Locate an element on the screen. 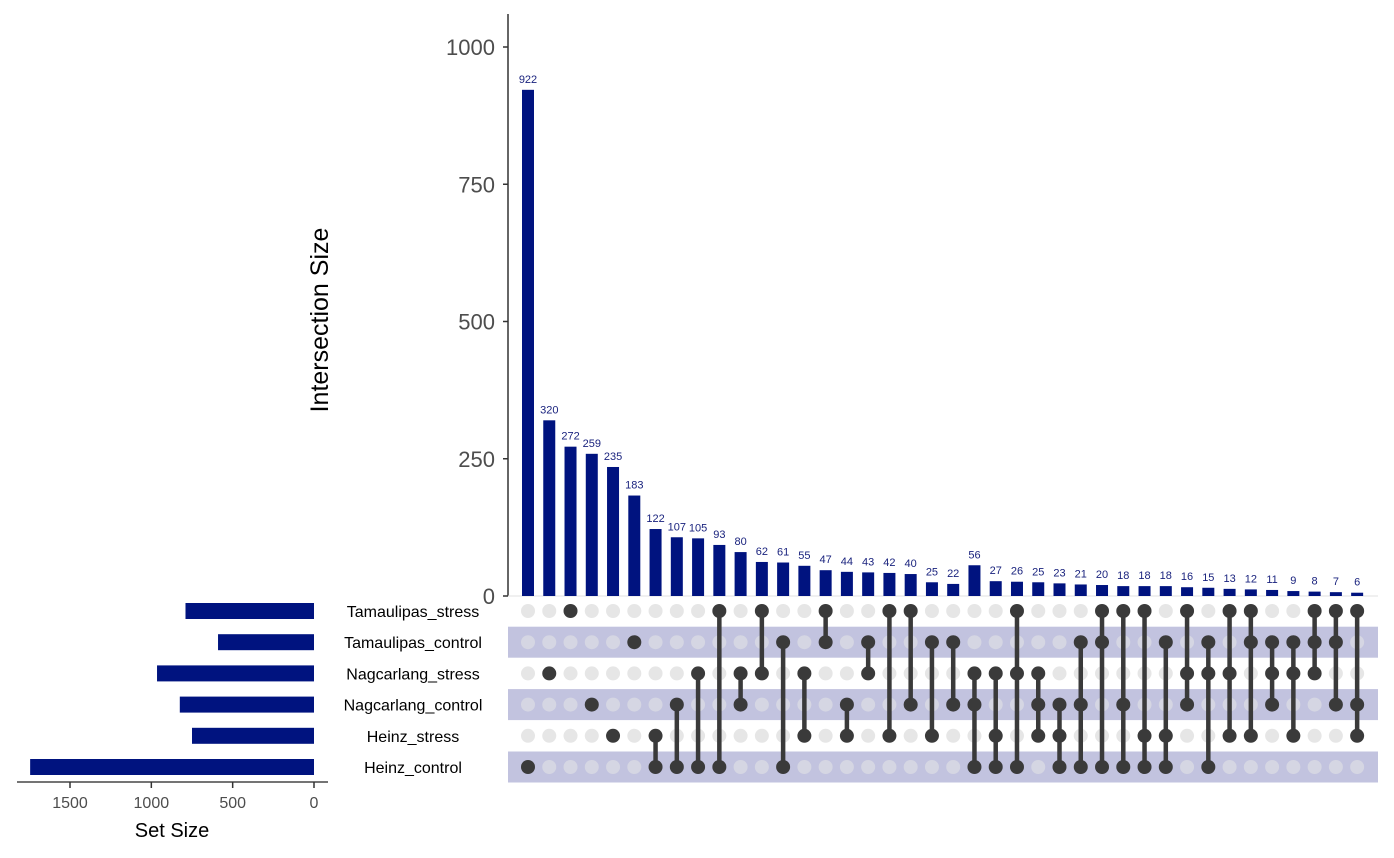  intersection-bar-label: 122 is located at coordinates (655, 519).